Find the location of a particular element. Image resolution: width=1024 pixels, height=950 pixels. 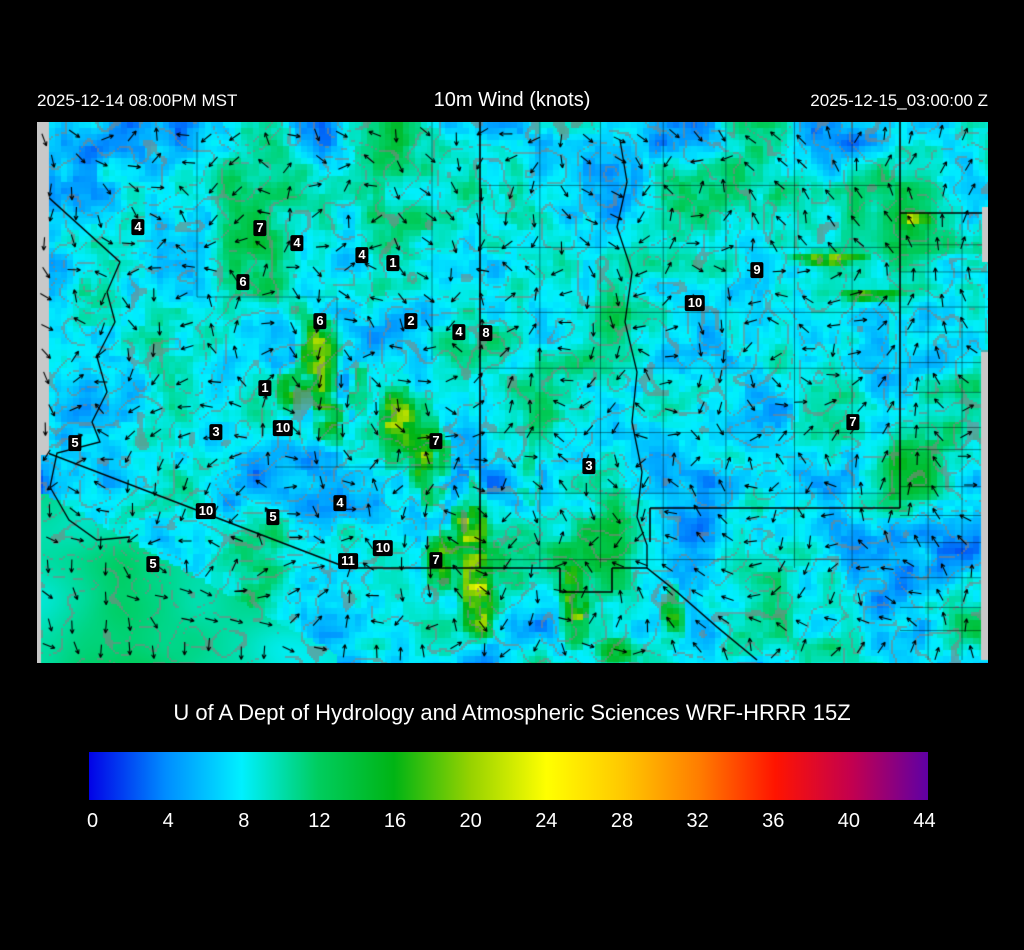

valid-time-utc: 2025-12-15_03:00:00 Z is located at coordinates (899, 100).